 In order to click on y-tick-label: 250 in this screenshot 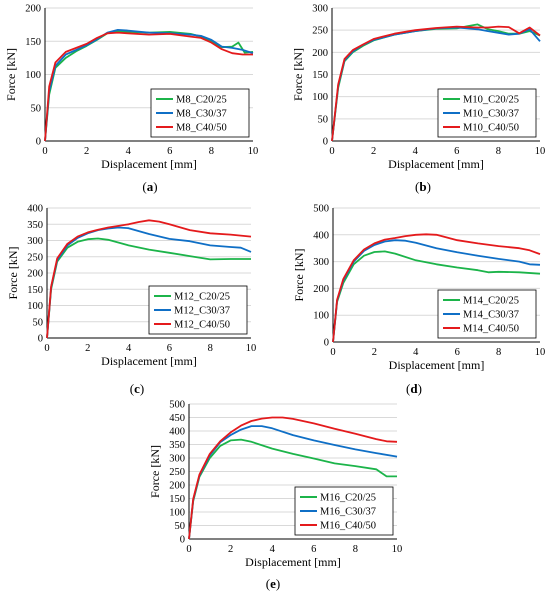, I will do `click(177, 472)`.